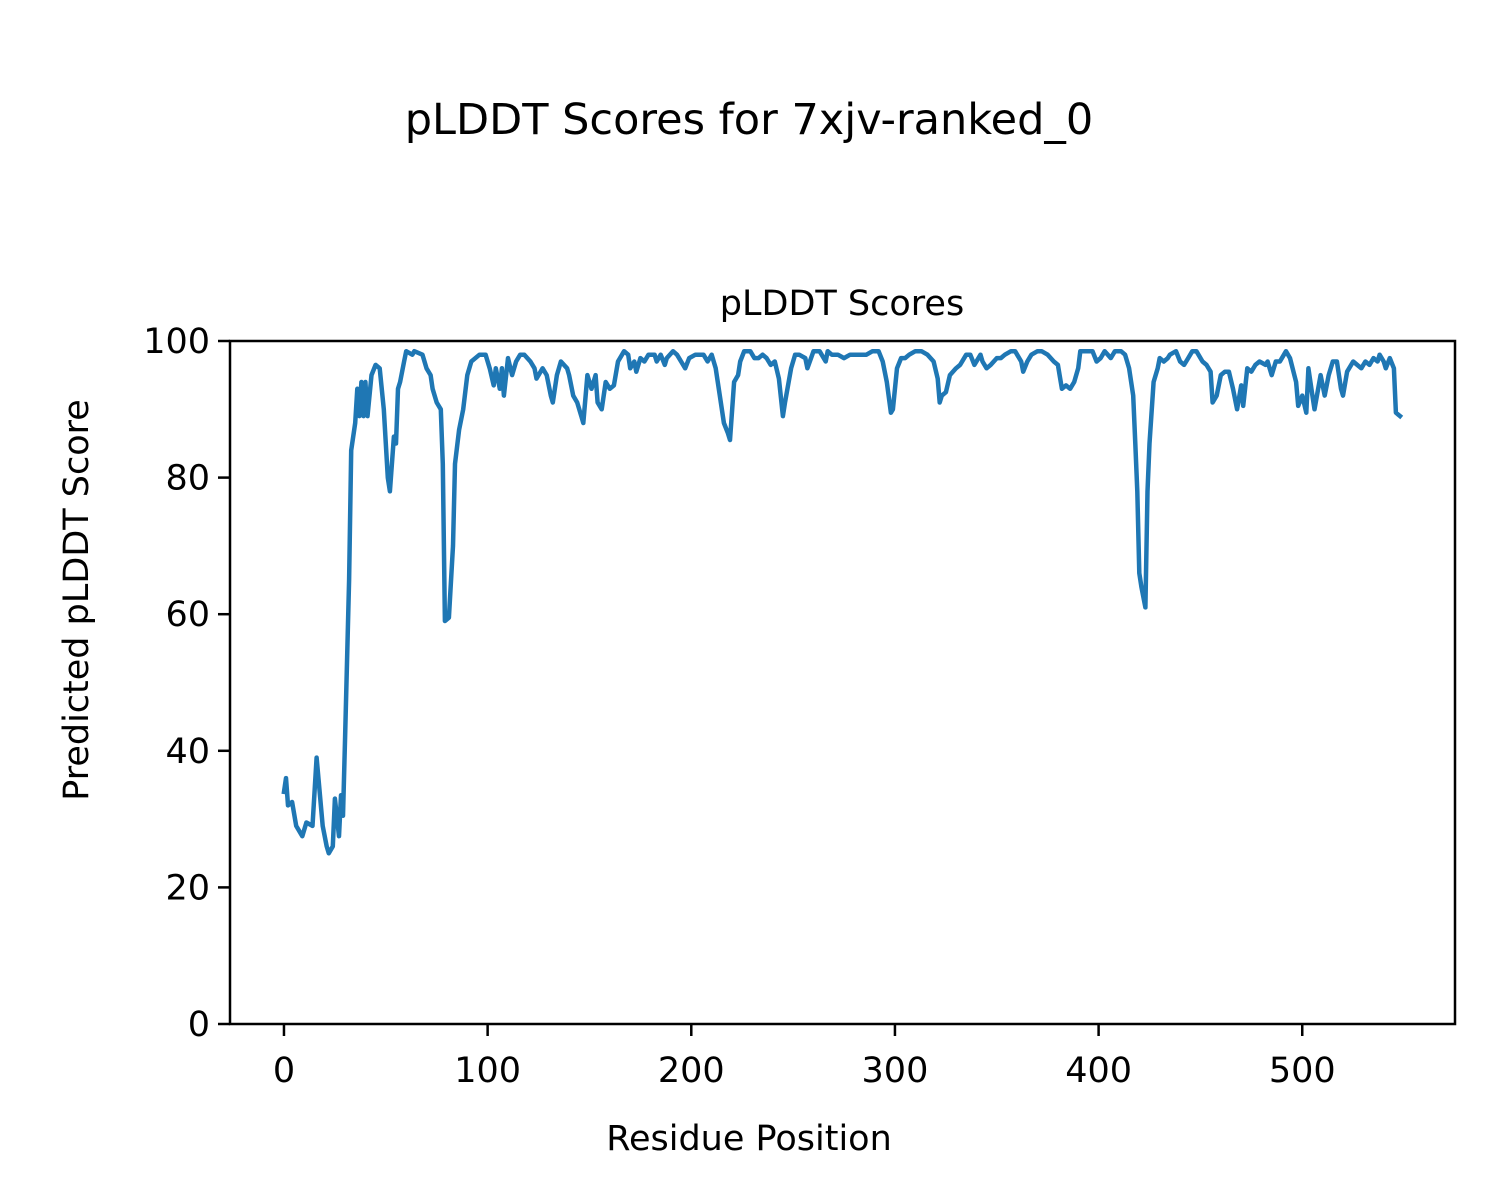  What do you see at coordinates (749, 120) in the screenshot?
I see `figure-suptitle: pLDDT Scores for 7xjv-ranked_0` at bounding box center [749, 120].